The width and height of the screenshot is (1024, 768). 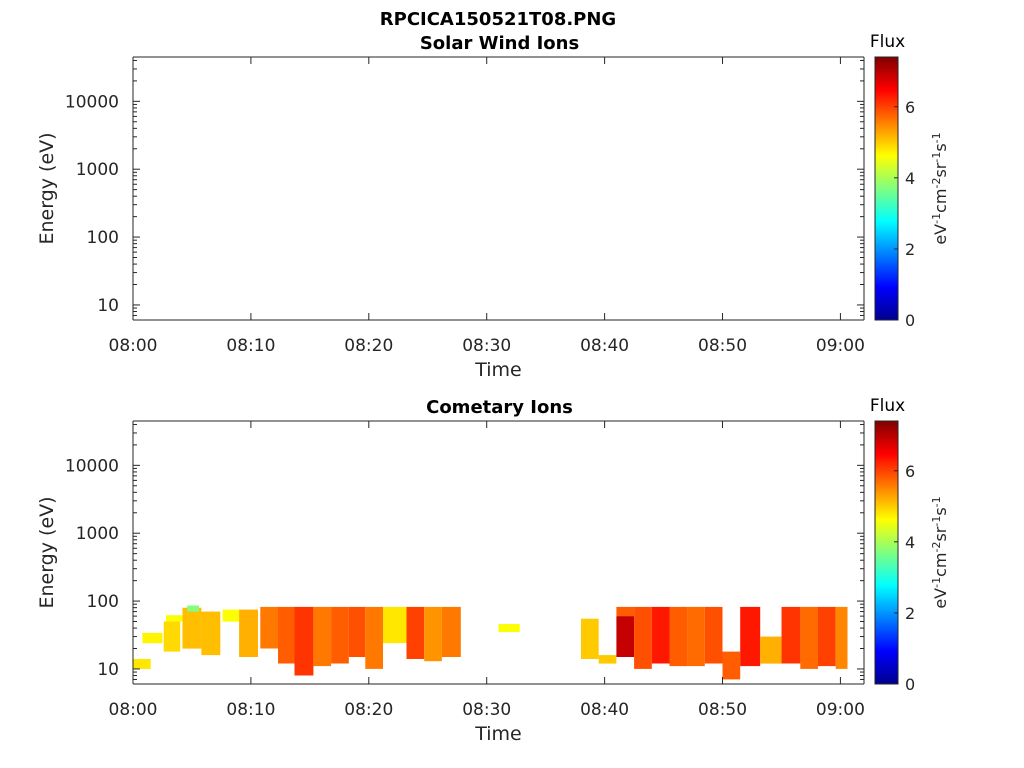 I want to click on figure-title: RPCICA150521T08.PNG, so click(x=498, y=19).